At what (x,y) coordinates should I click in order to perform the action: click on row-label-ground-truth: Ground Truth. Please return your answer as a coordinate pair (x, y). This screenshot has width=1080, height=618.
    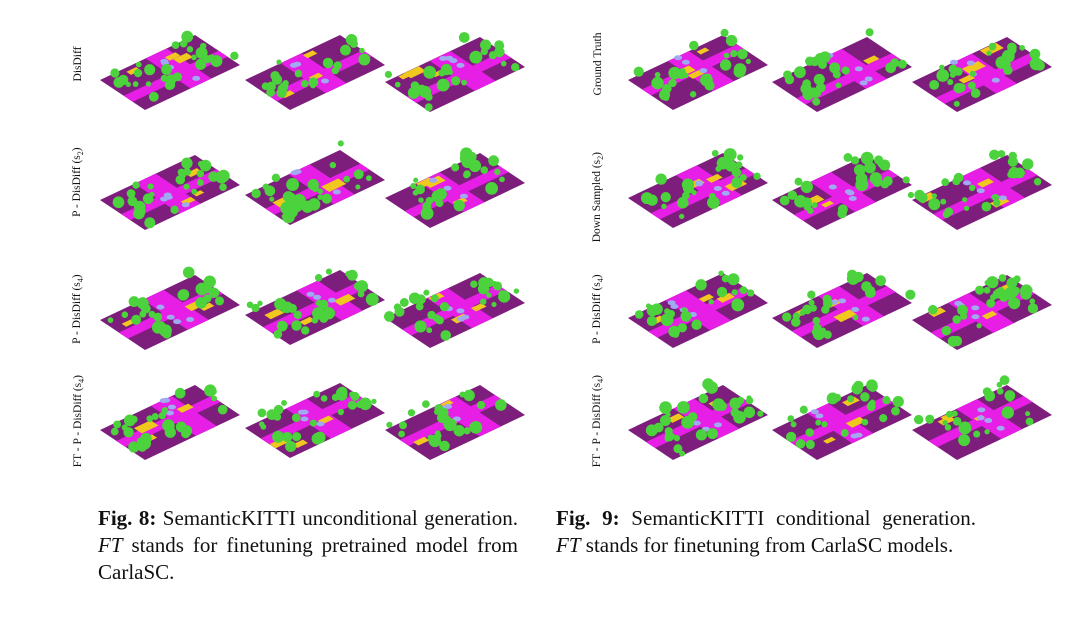
    Looking at the image, I should click on (598, 64).